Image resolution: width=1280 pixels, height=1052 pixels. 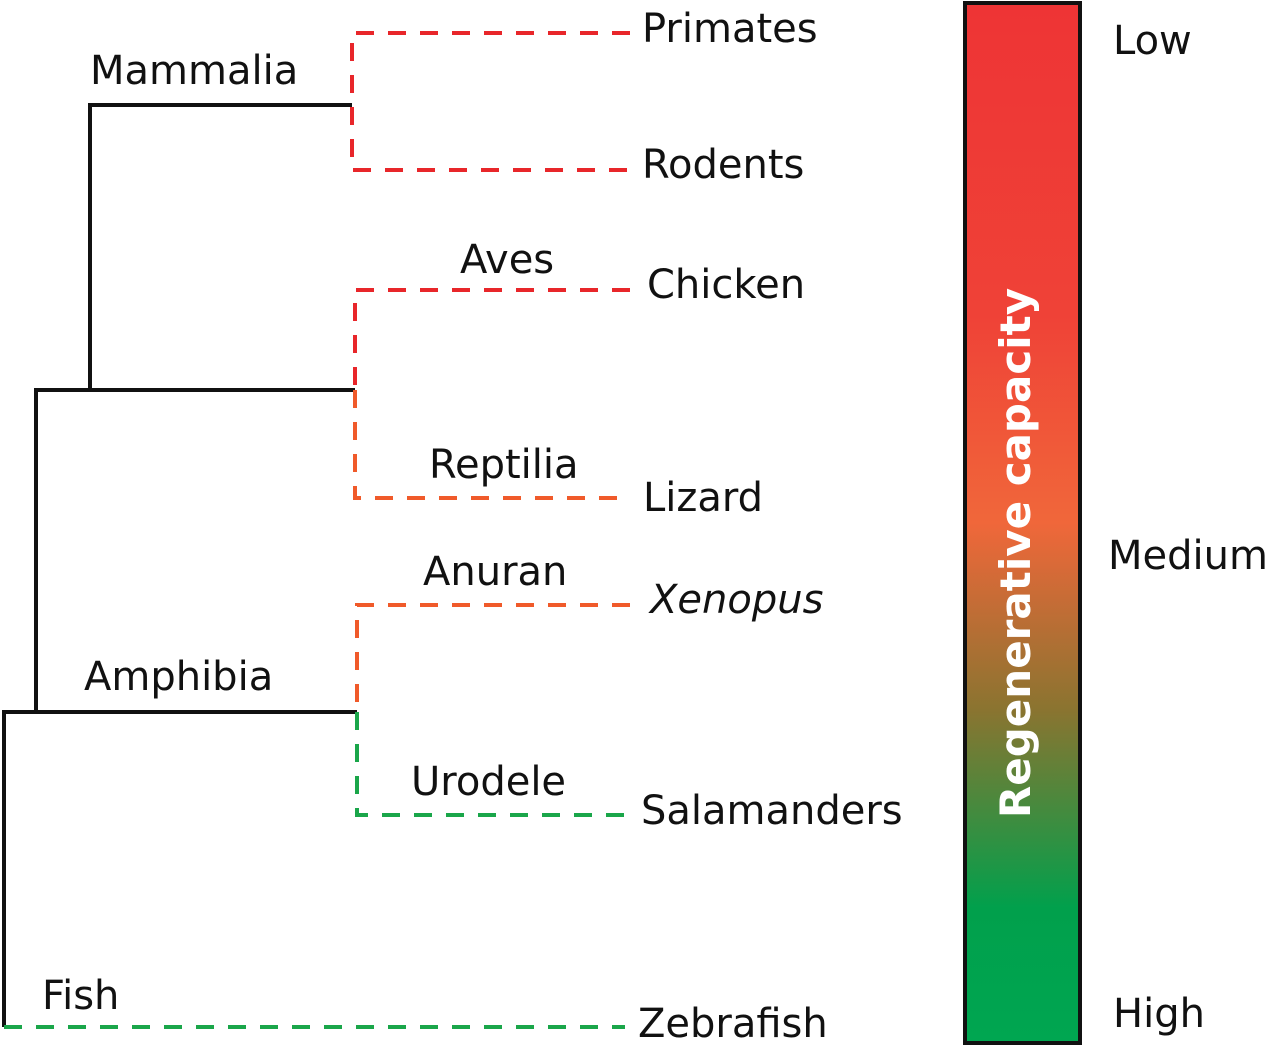 I want to click on regenerative-capacity-bar, so click(x=1022, y=523).